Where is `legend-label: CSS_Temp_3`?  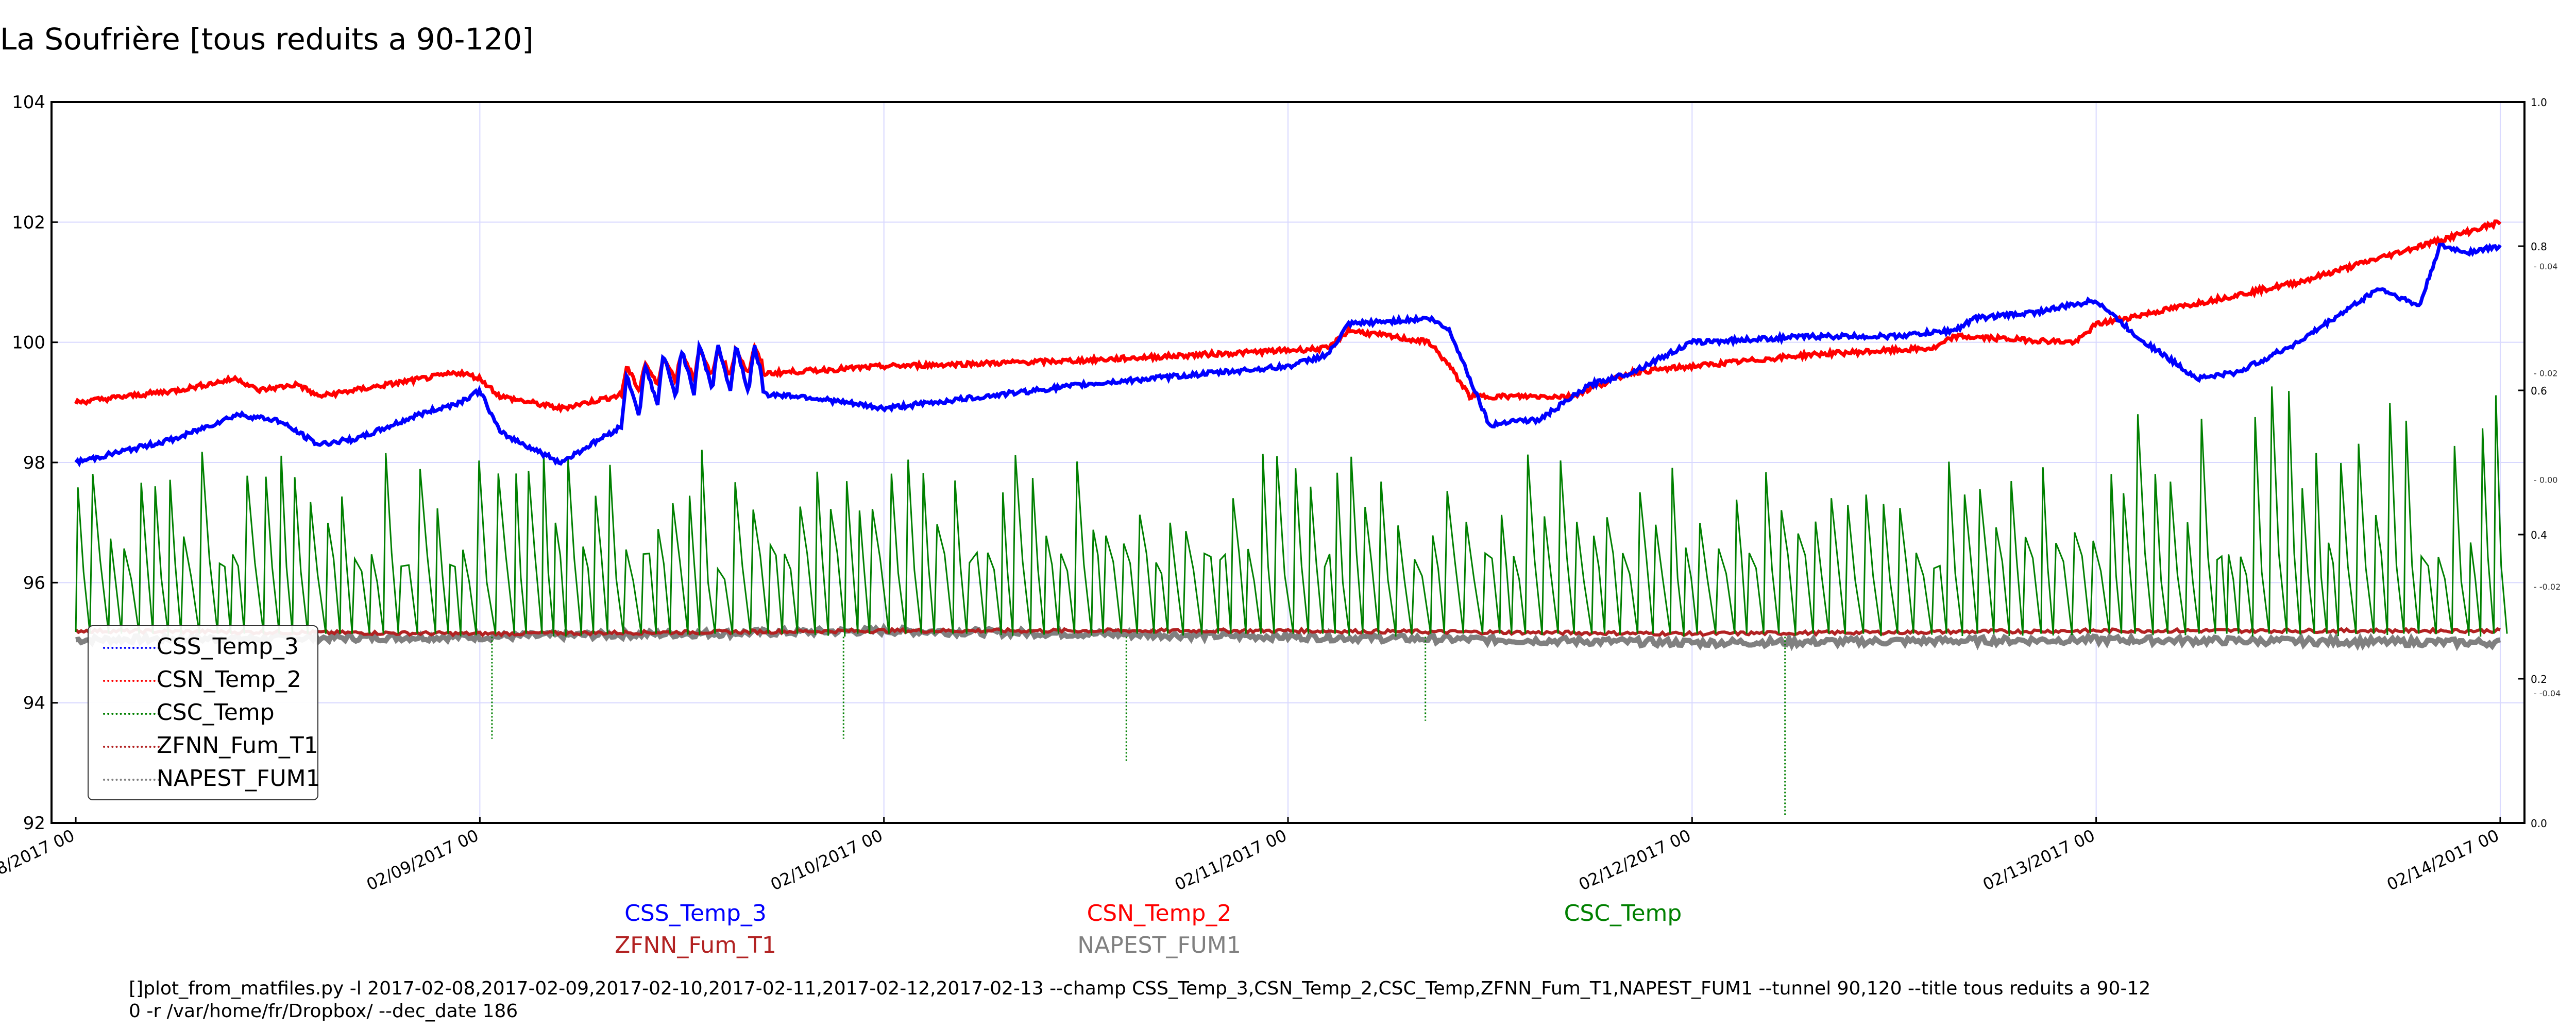 legend-label: CSS_Temp_3 is located at coordinates (228, 647).